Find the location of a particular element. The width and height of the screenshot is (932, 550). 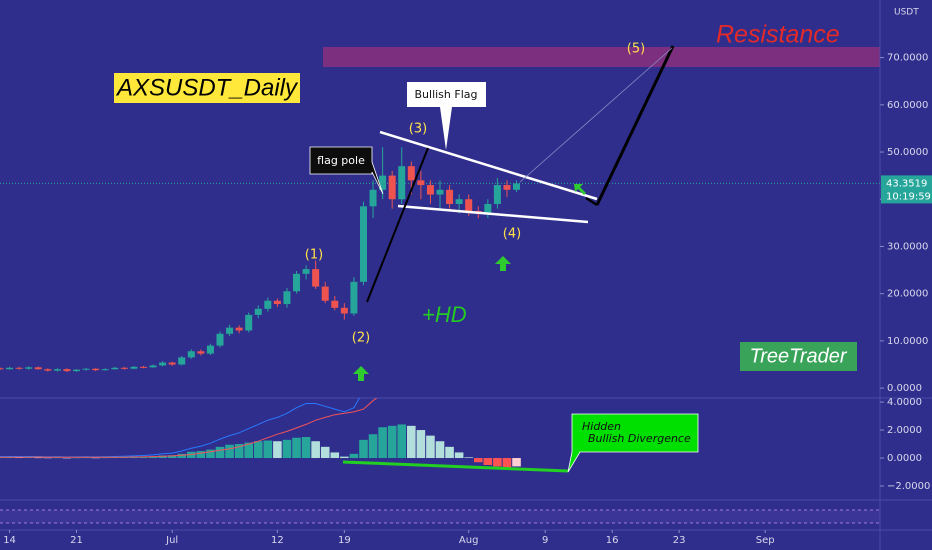

symbol-box is located at coordinates (207, 88).